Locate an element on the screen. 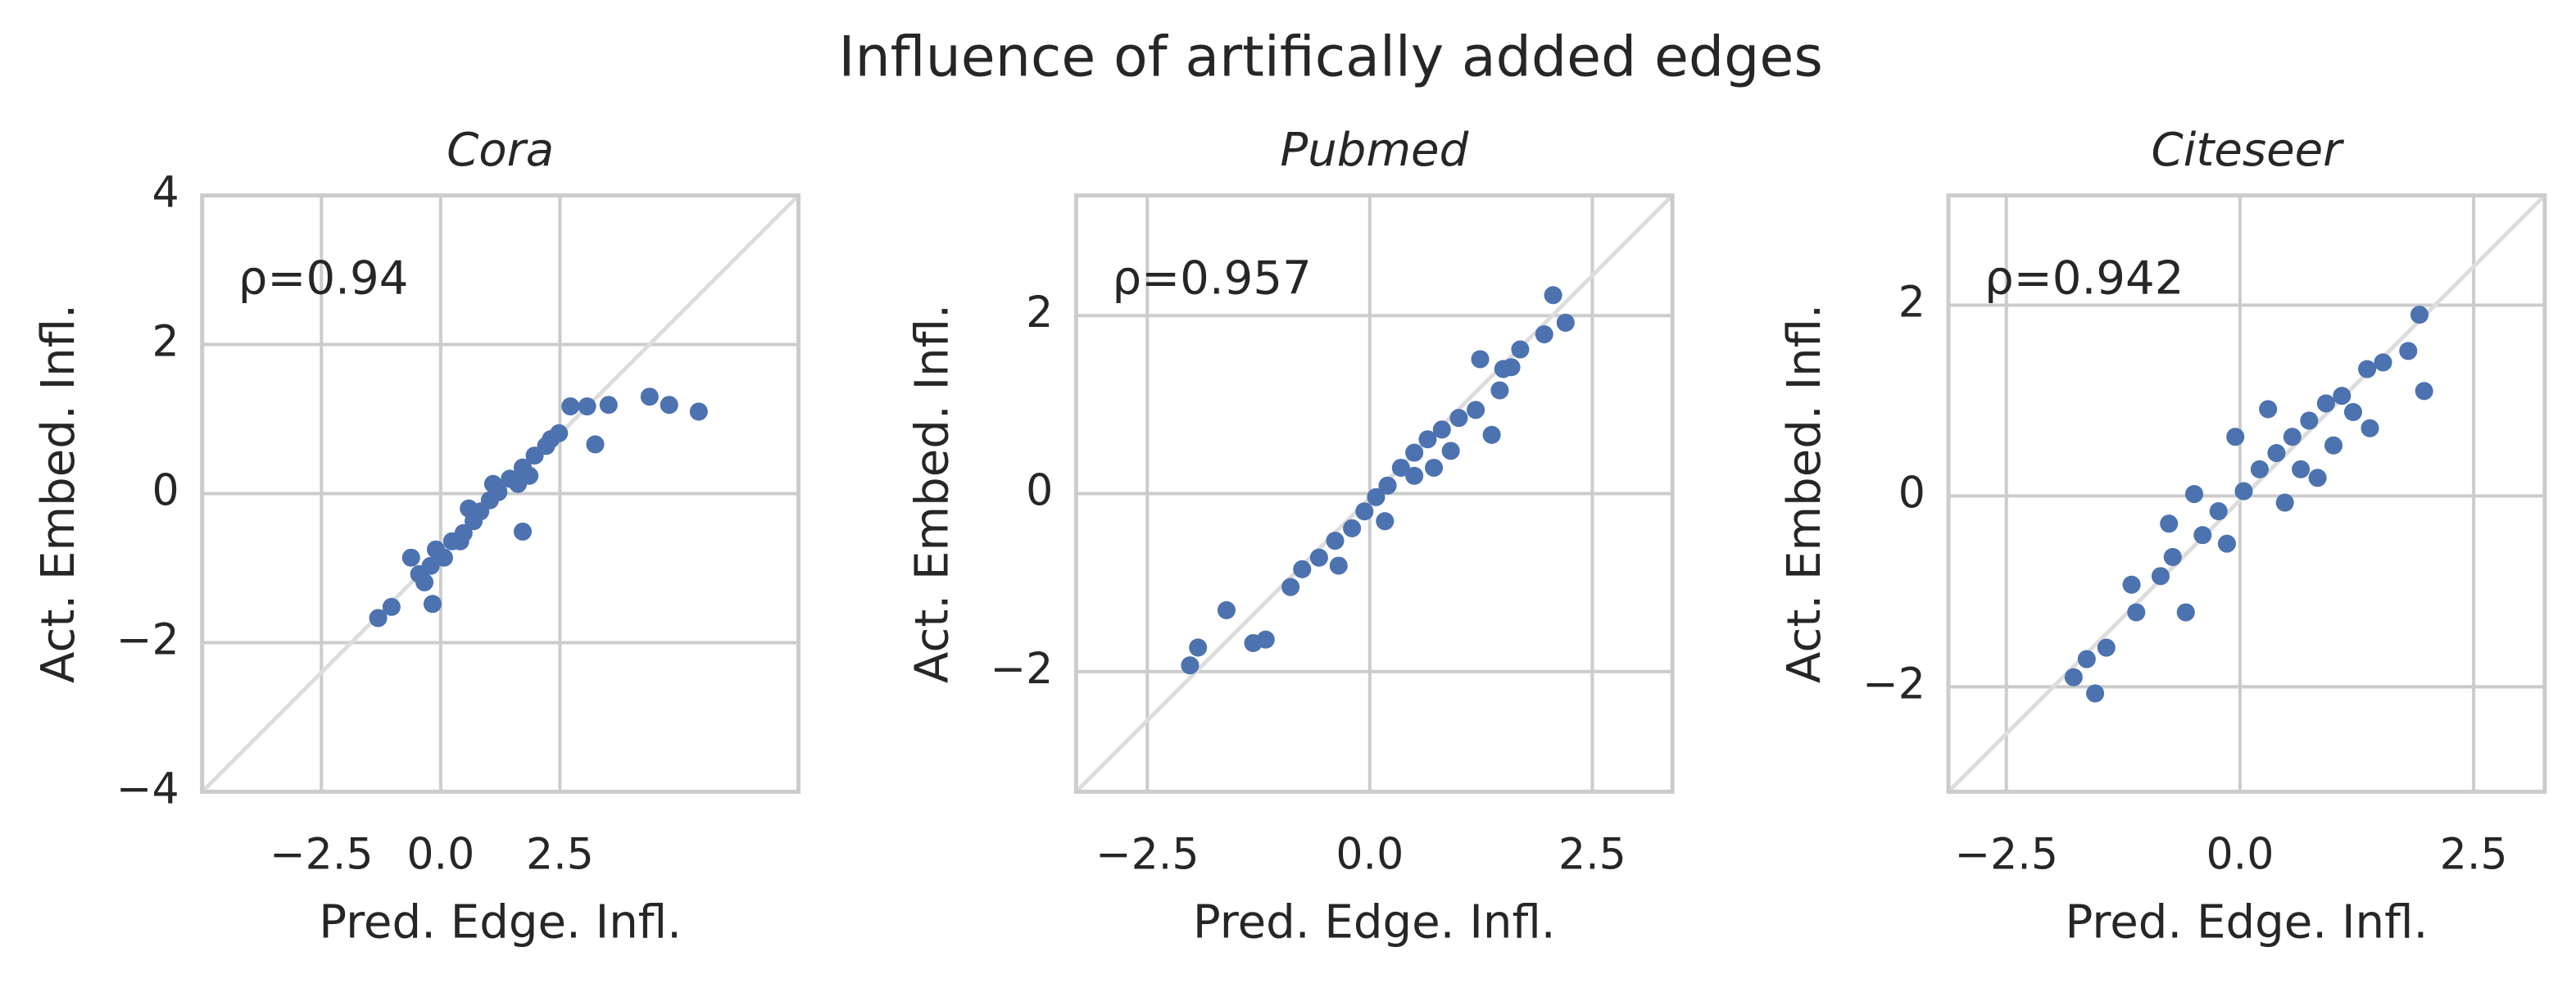  subplot-title: Cora is located at coordinates (500, 150).